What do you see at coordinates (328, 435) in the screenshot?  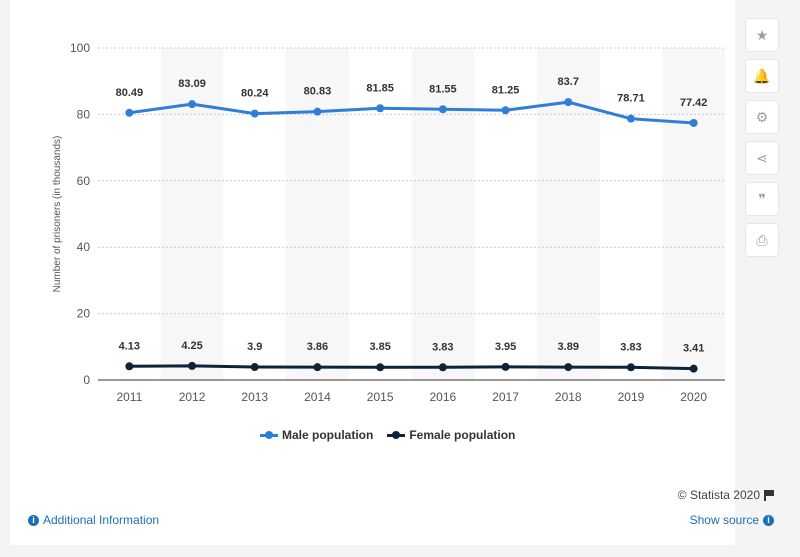 I see `legend-label: Male population` at bounding box center [328, 435].